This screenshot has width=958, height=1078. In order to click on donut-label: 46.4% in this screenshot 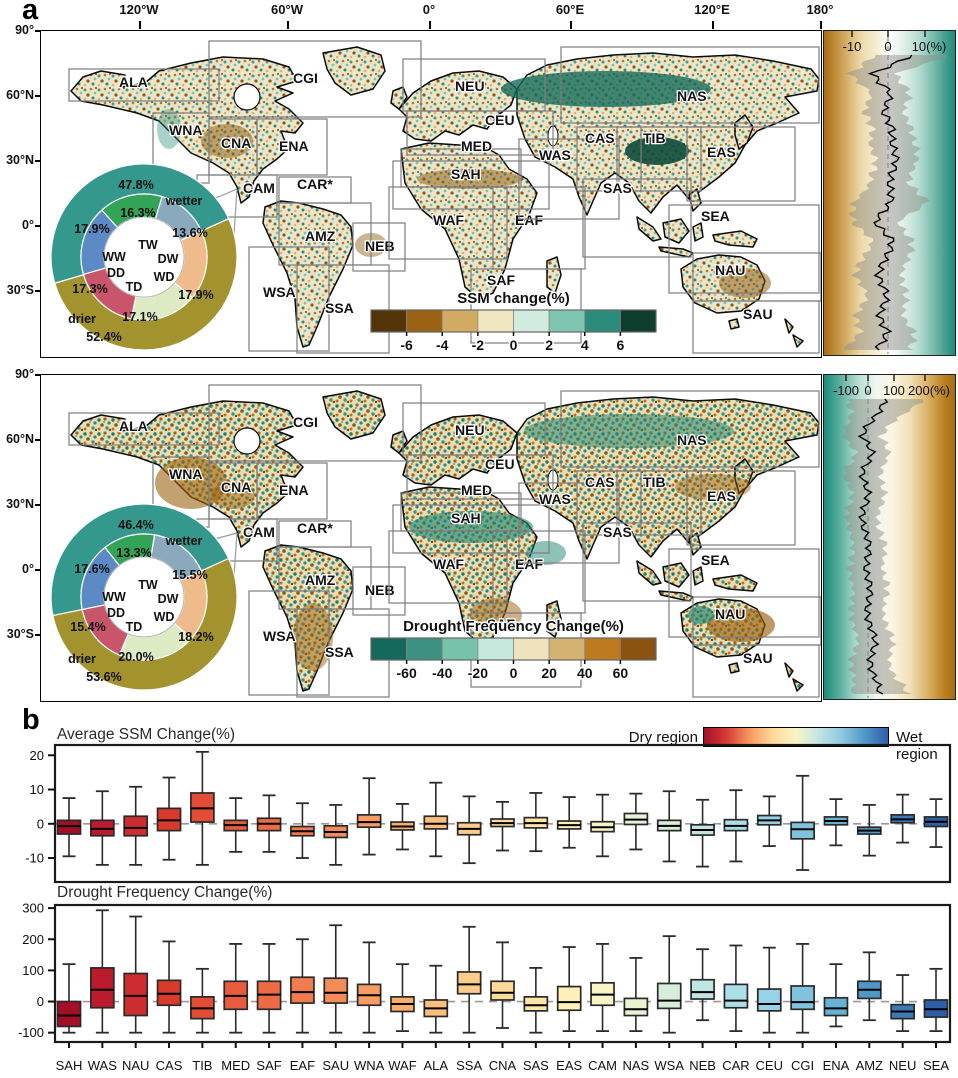, I will do `click(135, 525)`.